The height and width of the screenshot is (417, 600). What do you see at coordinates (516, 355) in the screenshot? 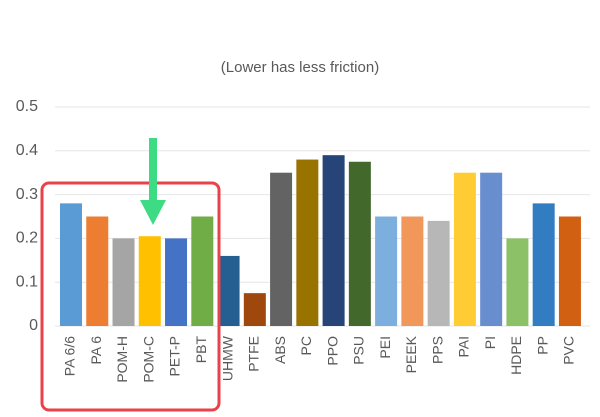
I see `x-tick-label: HDPE` at bounding box center [516, 355].